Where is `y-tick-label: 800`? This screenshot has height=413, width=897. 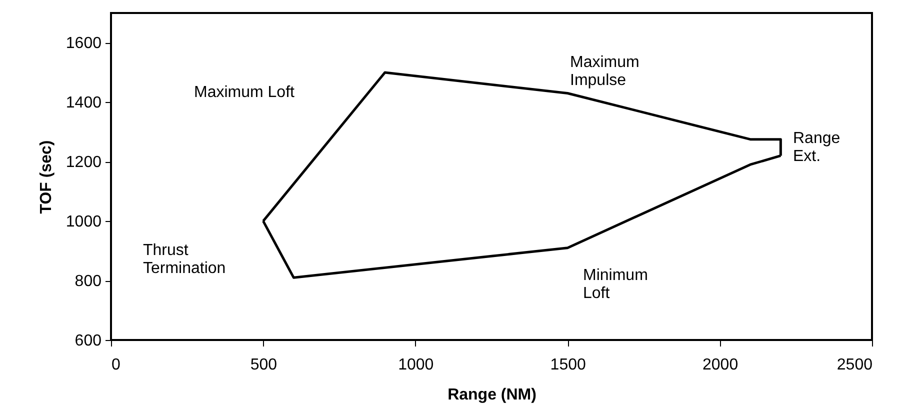 y-tick-label: 800 is located at coordinates (88, 281).